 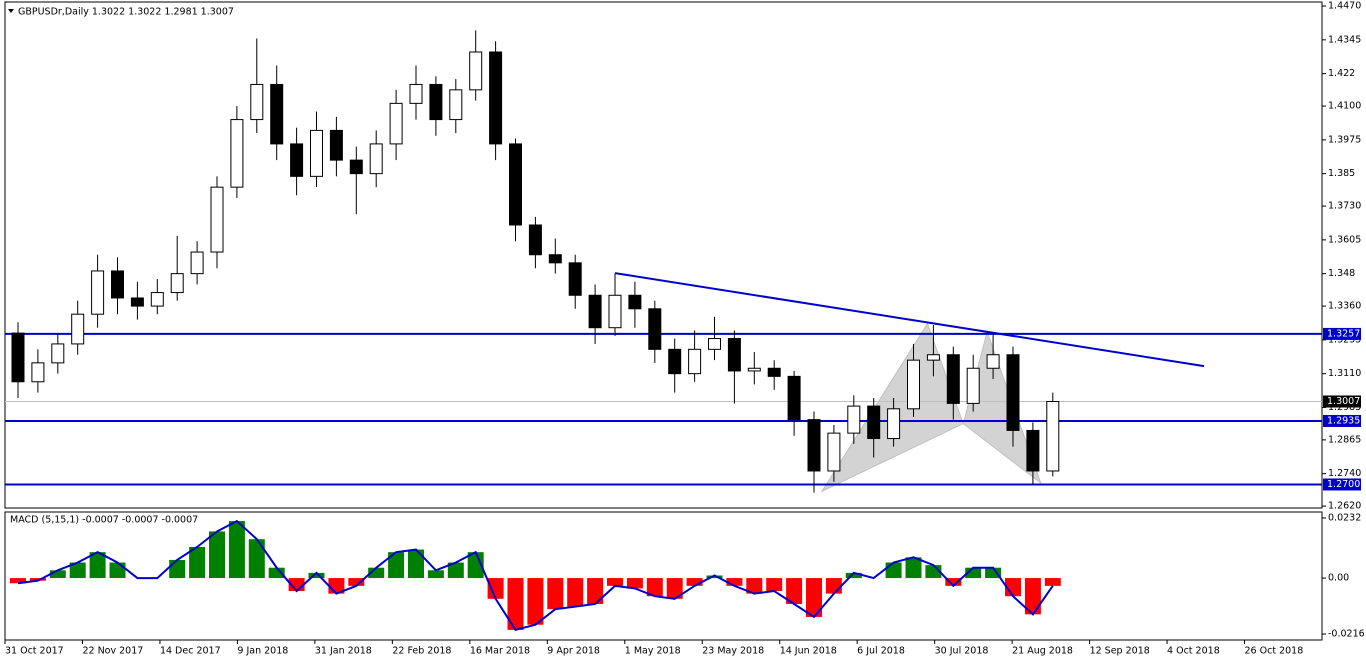 I want to click on level-label: 1.2935, so click(x=1343, y=420).